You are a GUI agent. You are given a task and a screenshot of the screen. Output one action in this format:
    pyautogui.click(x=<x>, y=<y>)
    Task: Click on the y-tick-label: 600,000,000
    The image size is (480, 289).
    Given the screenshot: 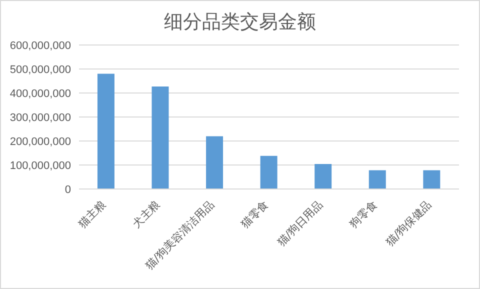 What is the action you would take?
    pyautogui.click(x=40, y=46)
    